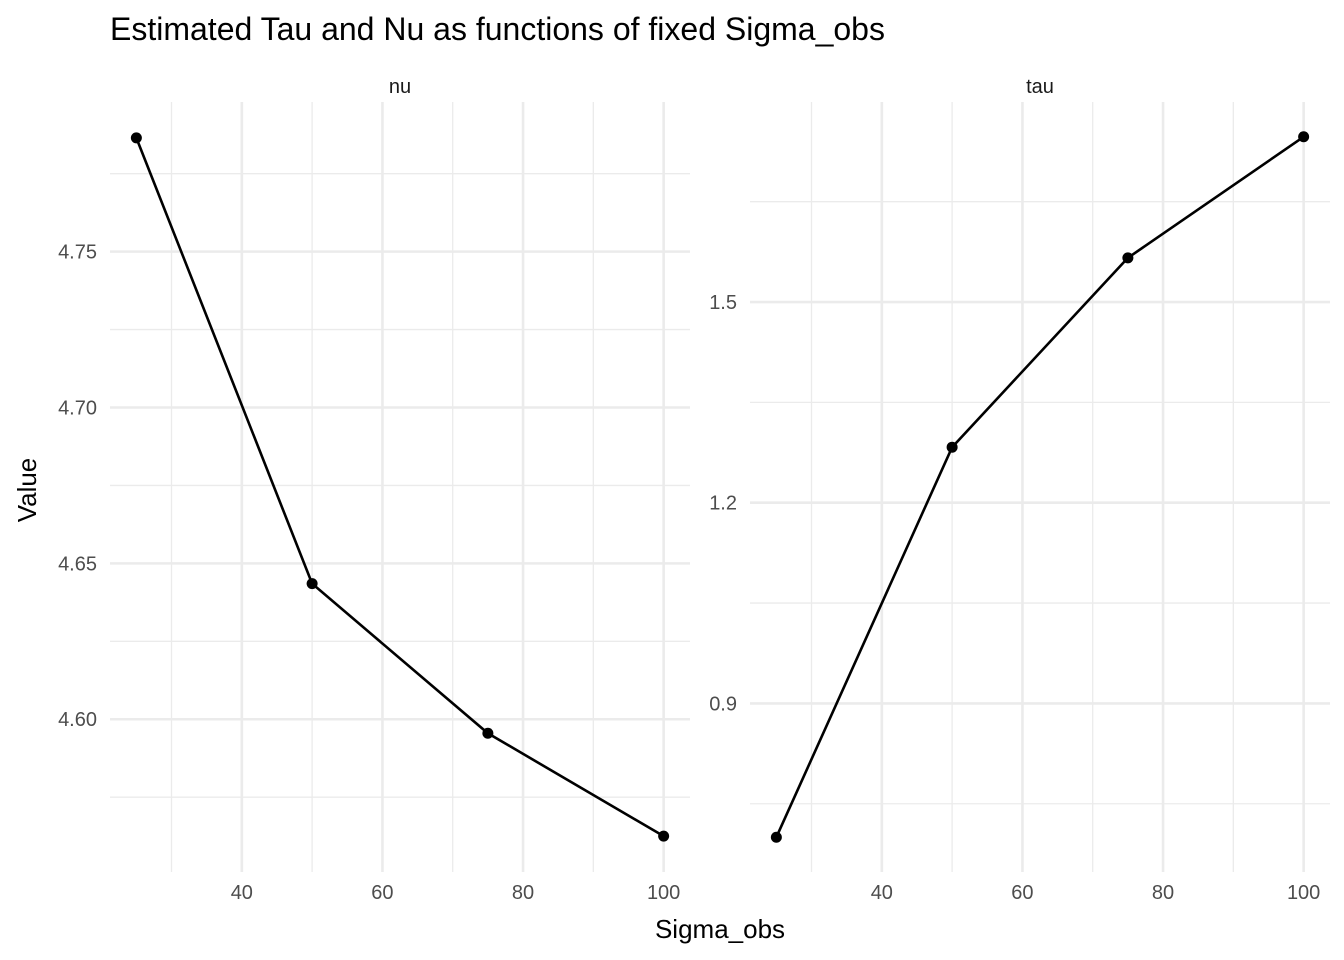  What do you see at coordinates (27, 490) in the screenshot?
I see `y-axis-title: Value` at bounding box center [27, 490].